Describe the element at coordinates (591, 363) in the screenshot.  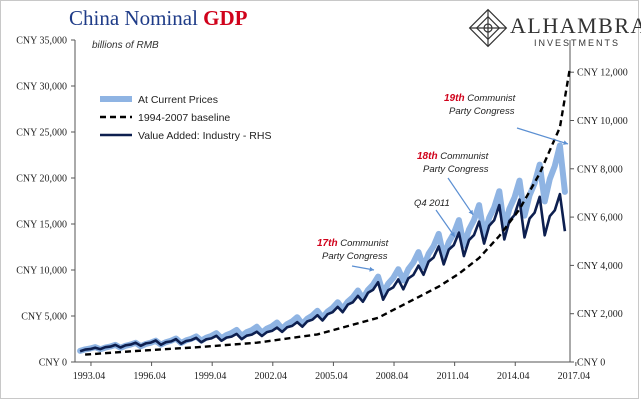
I see `right-tick-label: CNY 0` at that location.